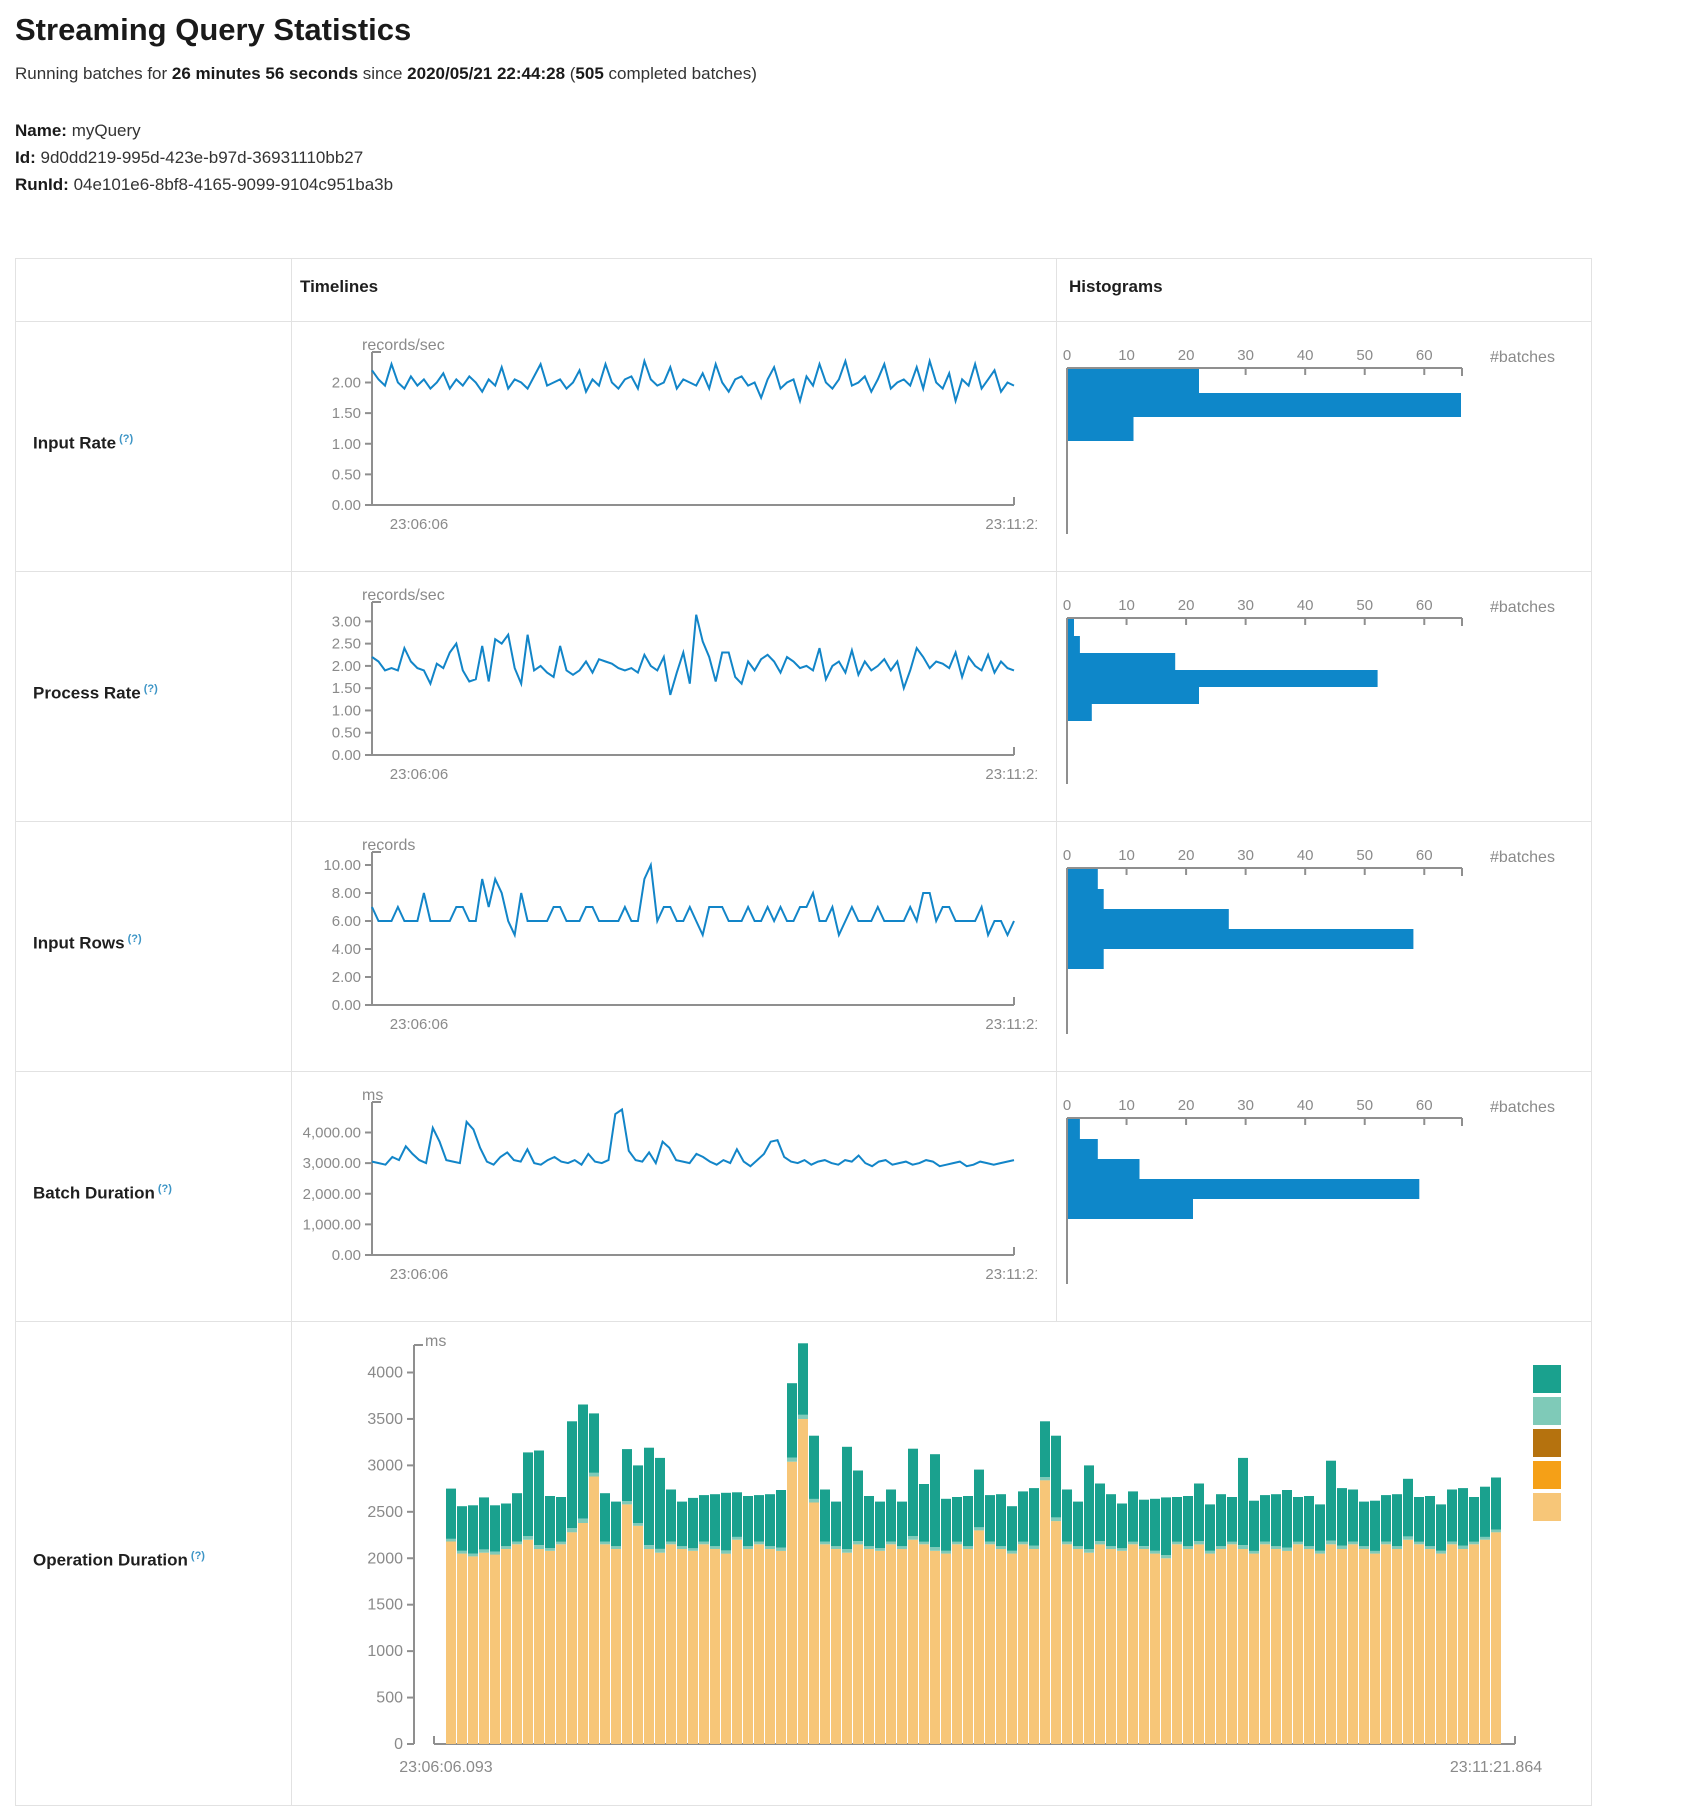 The height and width of the screenshot is (1820, 1693). I want to click on input-rows-histogram-chart: 0 10 20 30 40 50 60 #batches, so click(1325, 949).